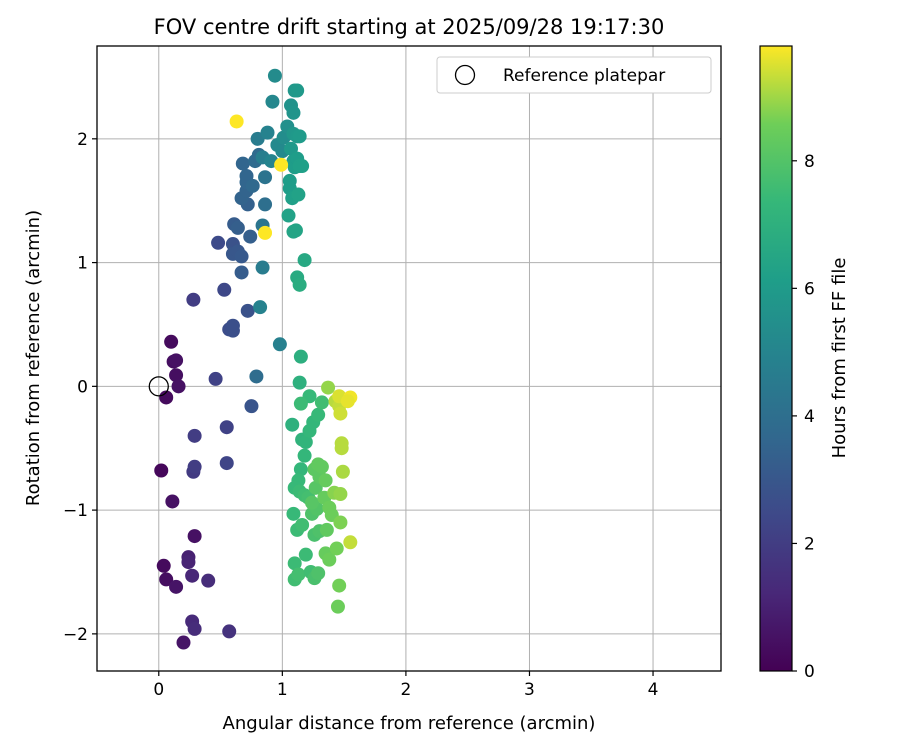  What do you see at coordinates (82, 140) in the screenshot?
I see `y-tick-label: 2` at bounding box center [82, 140].